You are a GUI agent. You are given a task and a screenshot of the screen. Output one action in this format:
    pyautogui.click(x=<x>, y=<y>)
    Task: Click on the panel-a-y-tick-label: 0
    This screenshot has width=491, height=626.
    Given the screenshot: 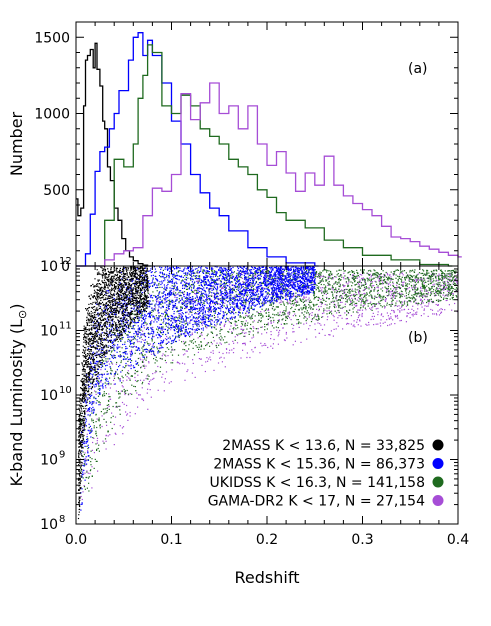 What is the action you would take?
    pyautogui.click(x=65, y=267)
    